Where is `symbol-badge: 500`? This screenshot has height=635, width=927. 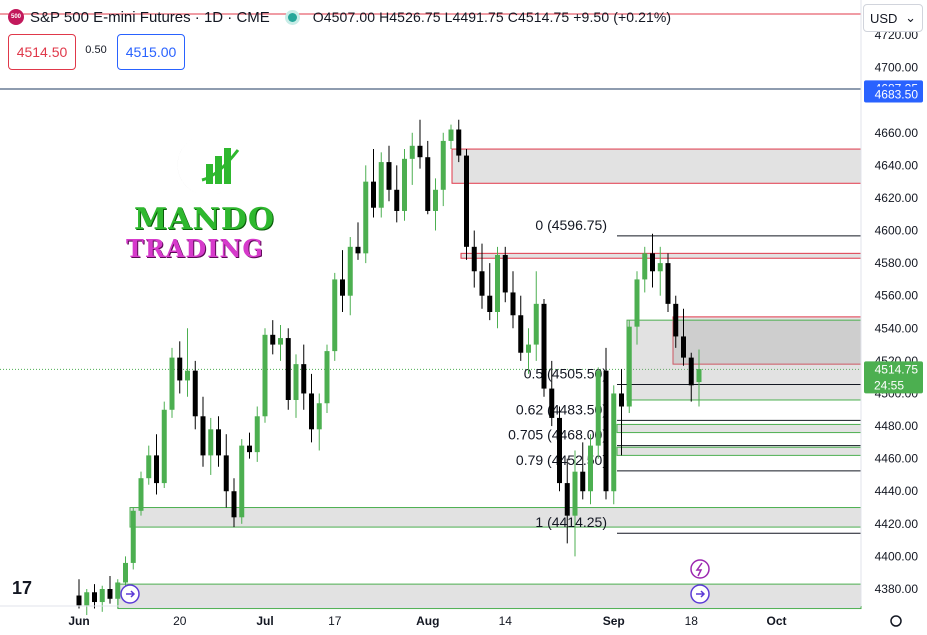
symbol-badge: 500 is located at coordinates (16, 17).